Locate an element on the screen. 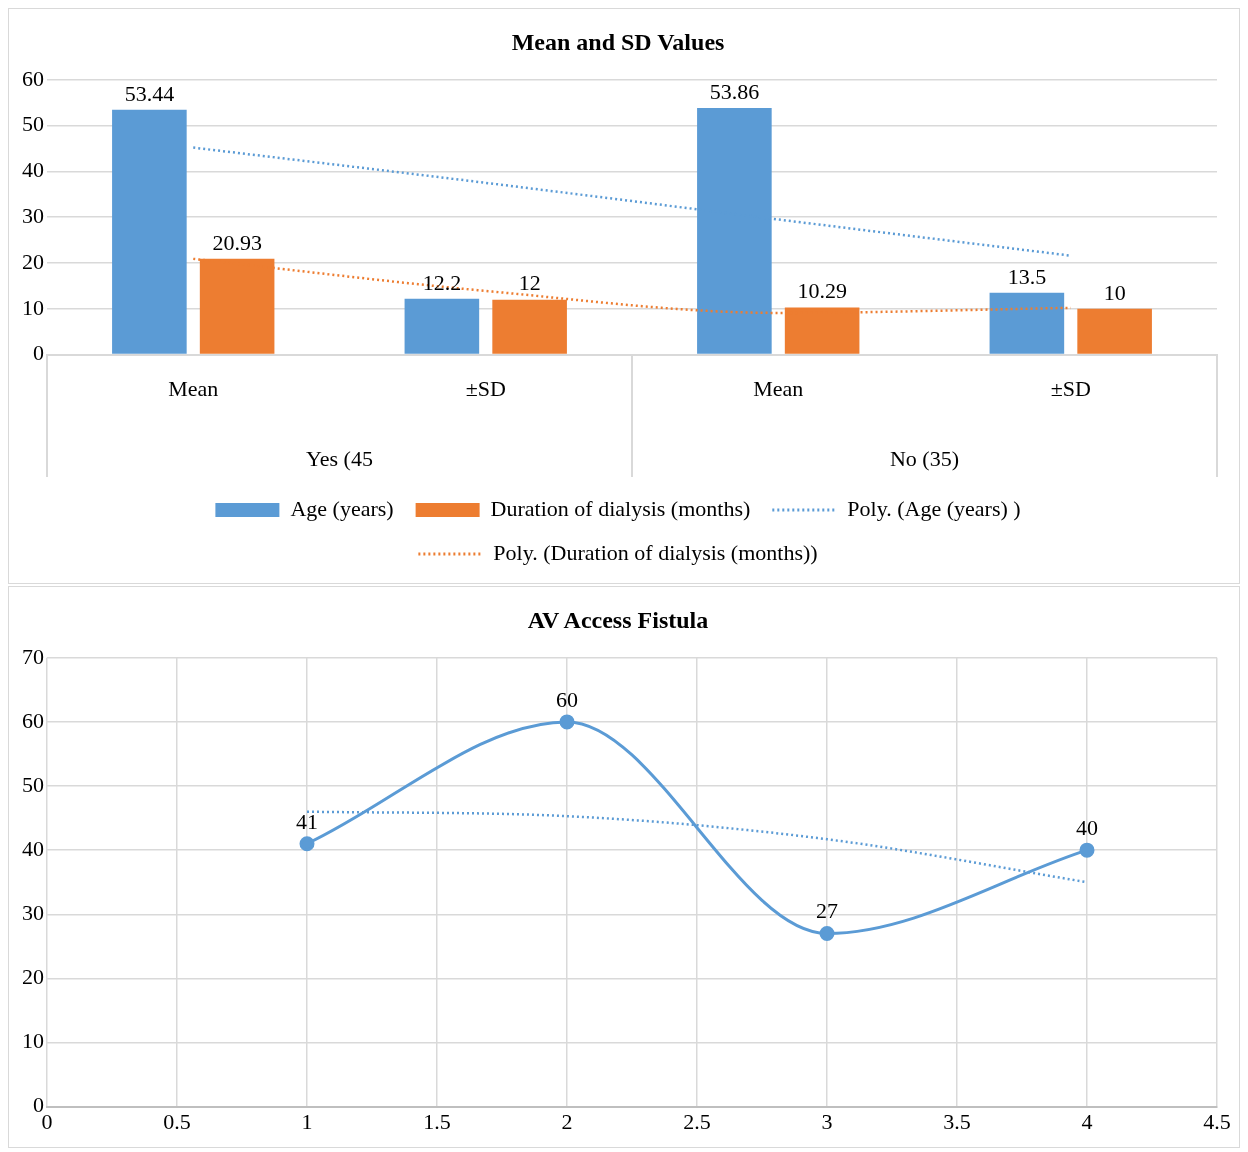  legend-label: Poly. (Duration of dialysis (months)) is located at coordinates (655, 552).